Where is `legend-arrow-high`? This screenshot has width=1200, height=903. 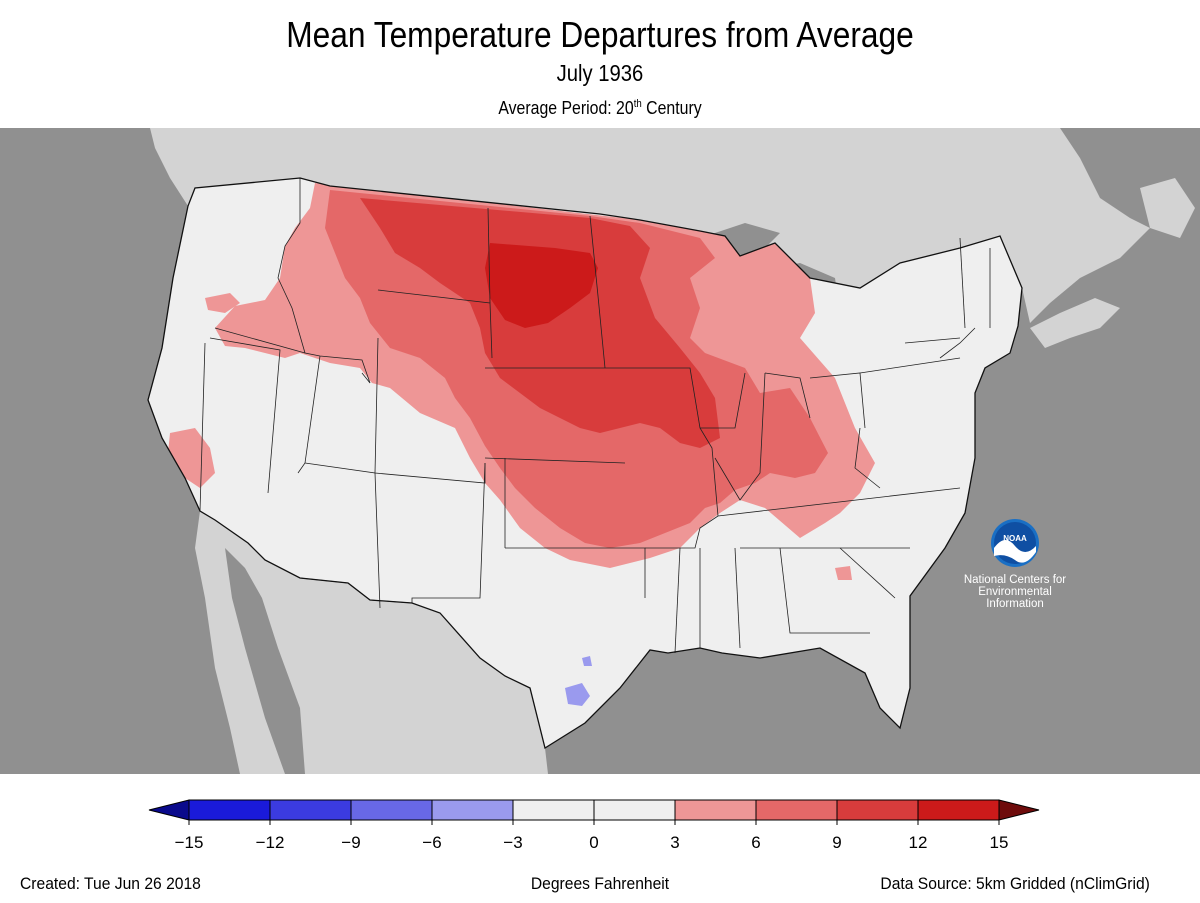
legend-arrow-high is located at coordinates (1019, 810).